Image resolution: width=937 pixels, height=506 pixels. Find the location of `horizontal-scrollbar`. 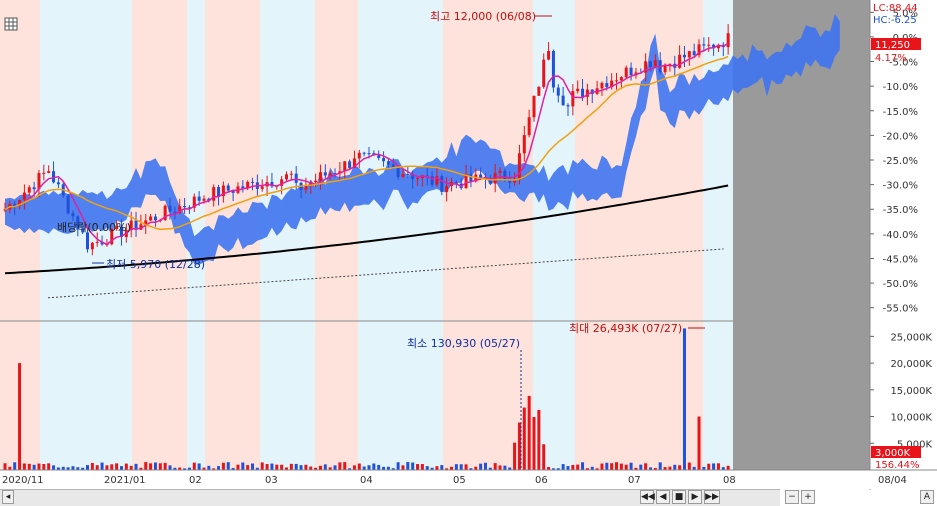

horizontal-scrollbar is located at coordinates (390, 497).